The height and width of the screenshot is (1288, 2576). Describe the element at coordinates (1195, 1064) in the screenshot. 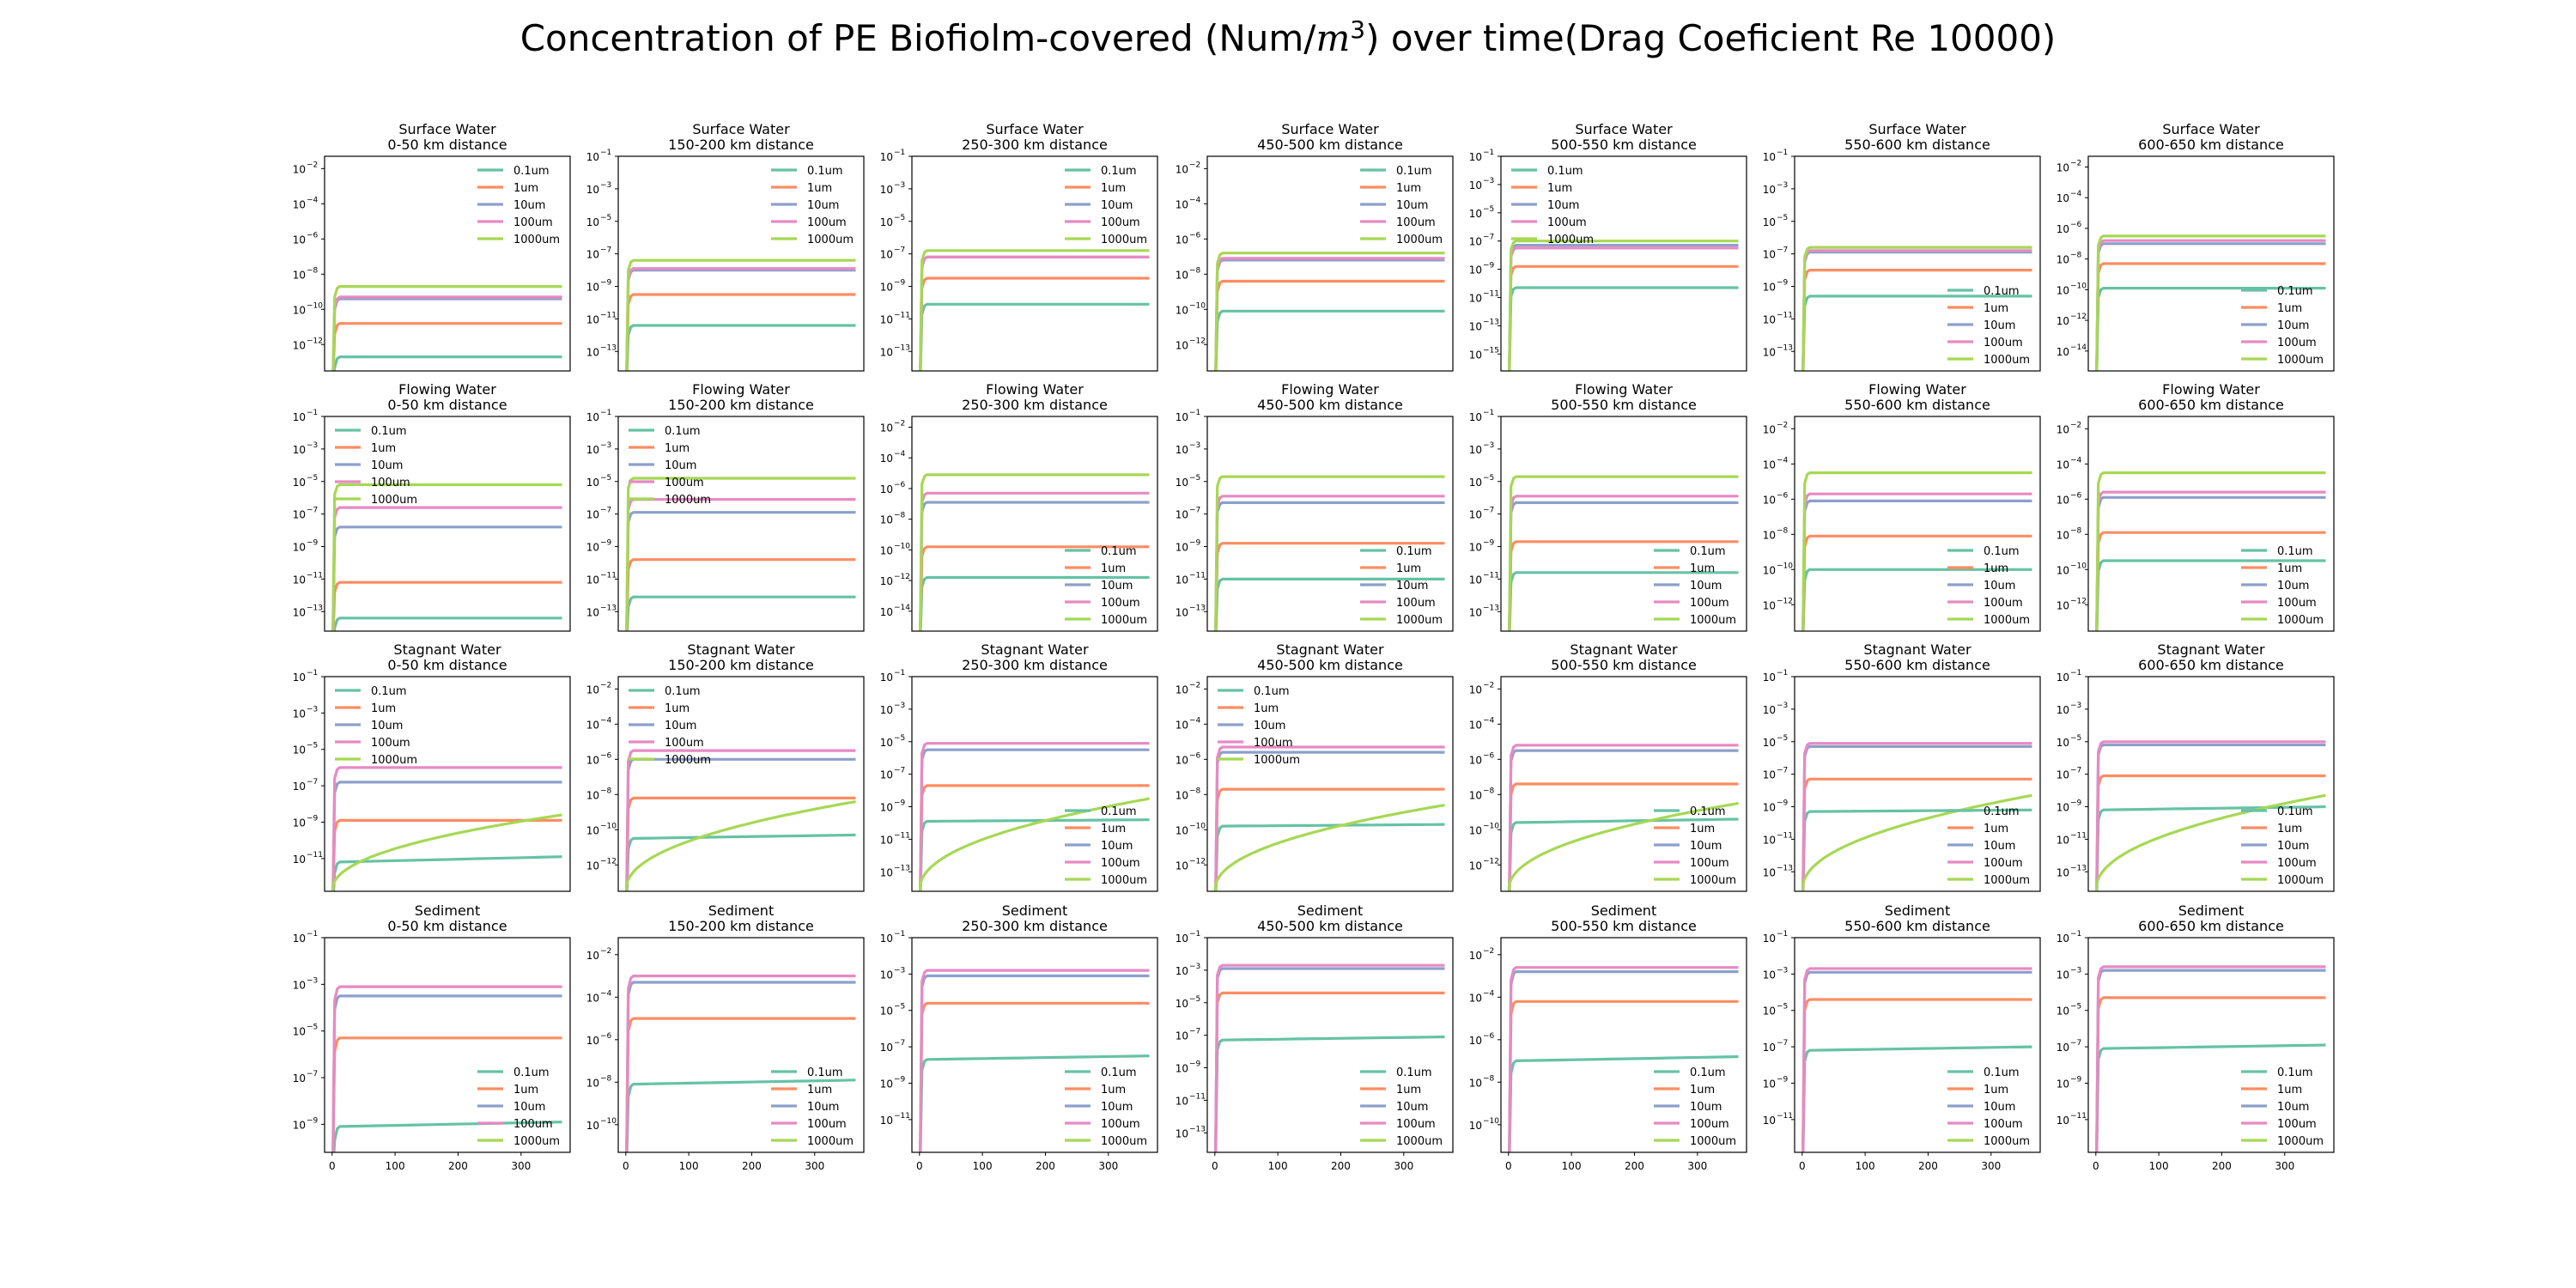

I see `y-tick-exponent: −9` at that location.